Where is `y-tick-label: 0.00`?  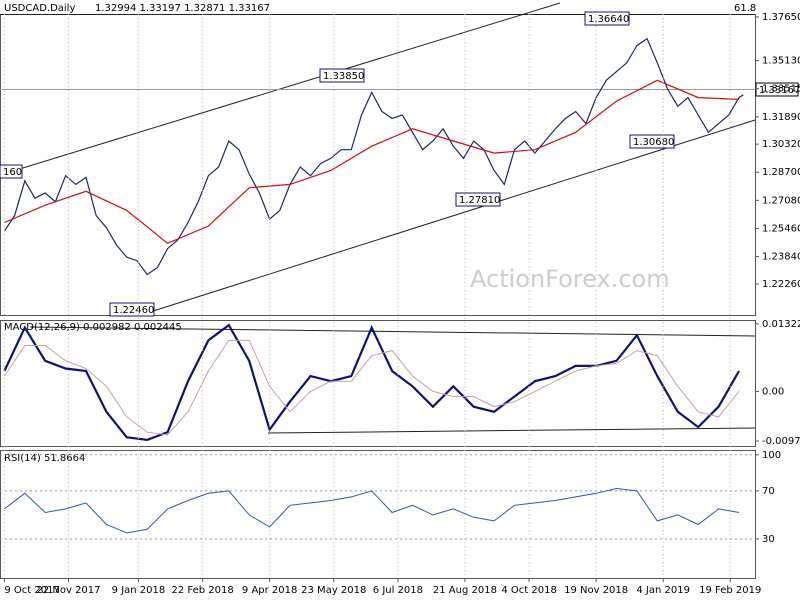
y-tick-label: 0.00 is located at coordinates (773, 391).